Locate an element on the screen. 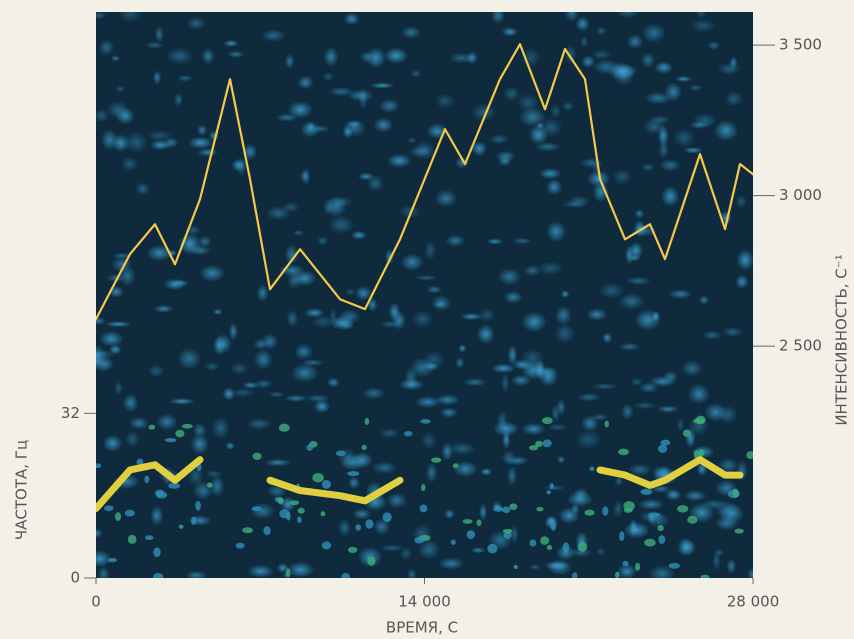  x-tick-label: 14 000 is located at coordinates (424, 602).